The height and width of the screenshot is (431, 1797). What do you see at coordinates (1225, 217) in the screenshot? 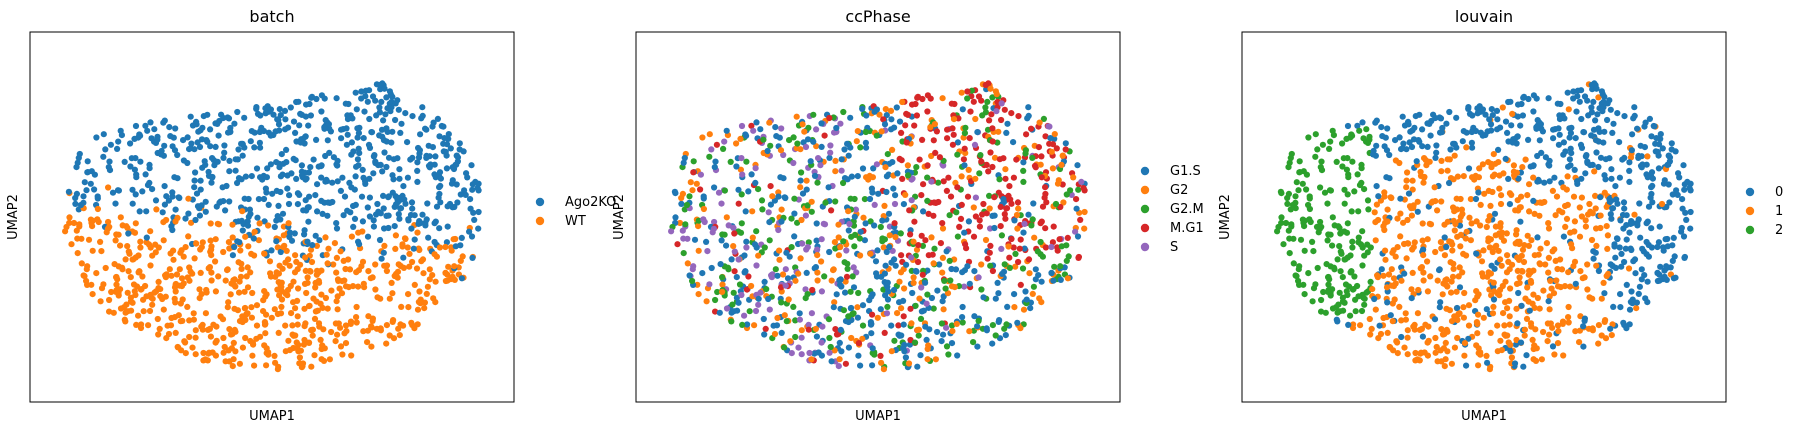
I see `y-axis-label: UMAP2` at bounding box center [1225, 217].